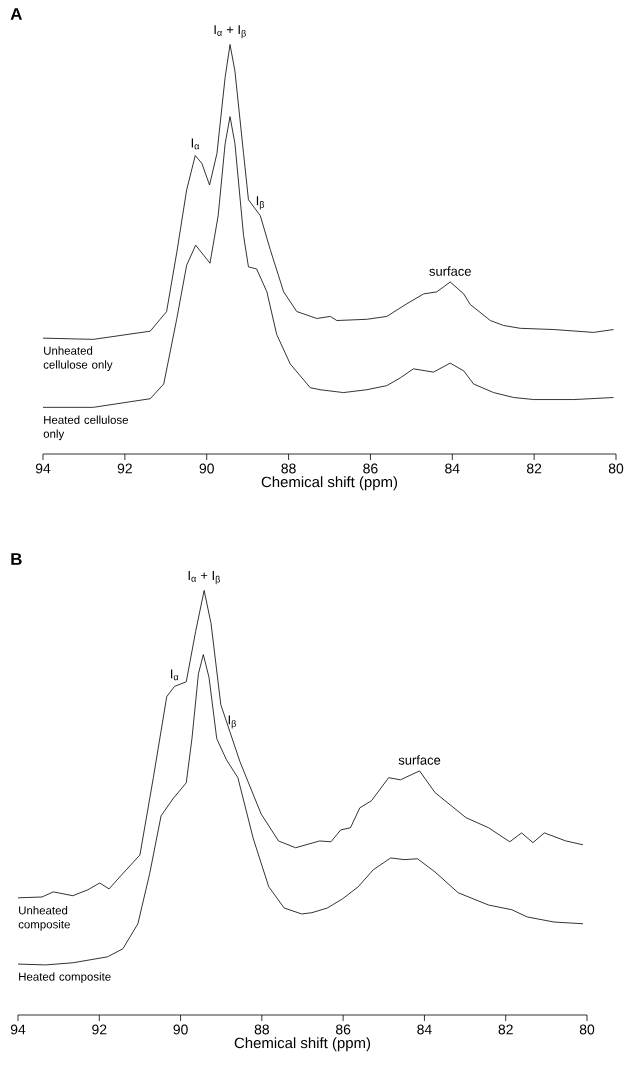 Image resolution: width=626 pixels, height=1080 pixels. What do you see at coordinates (16, 559) in the screenshot?
I see `chart-title: B` at bounding box center [16, 559].